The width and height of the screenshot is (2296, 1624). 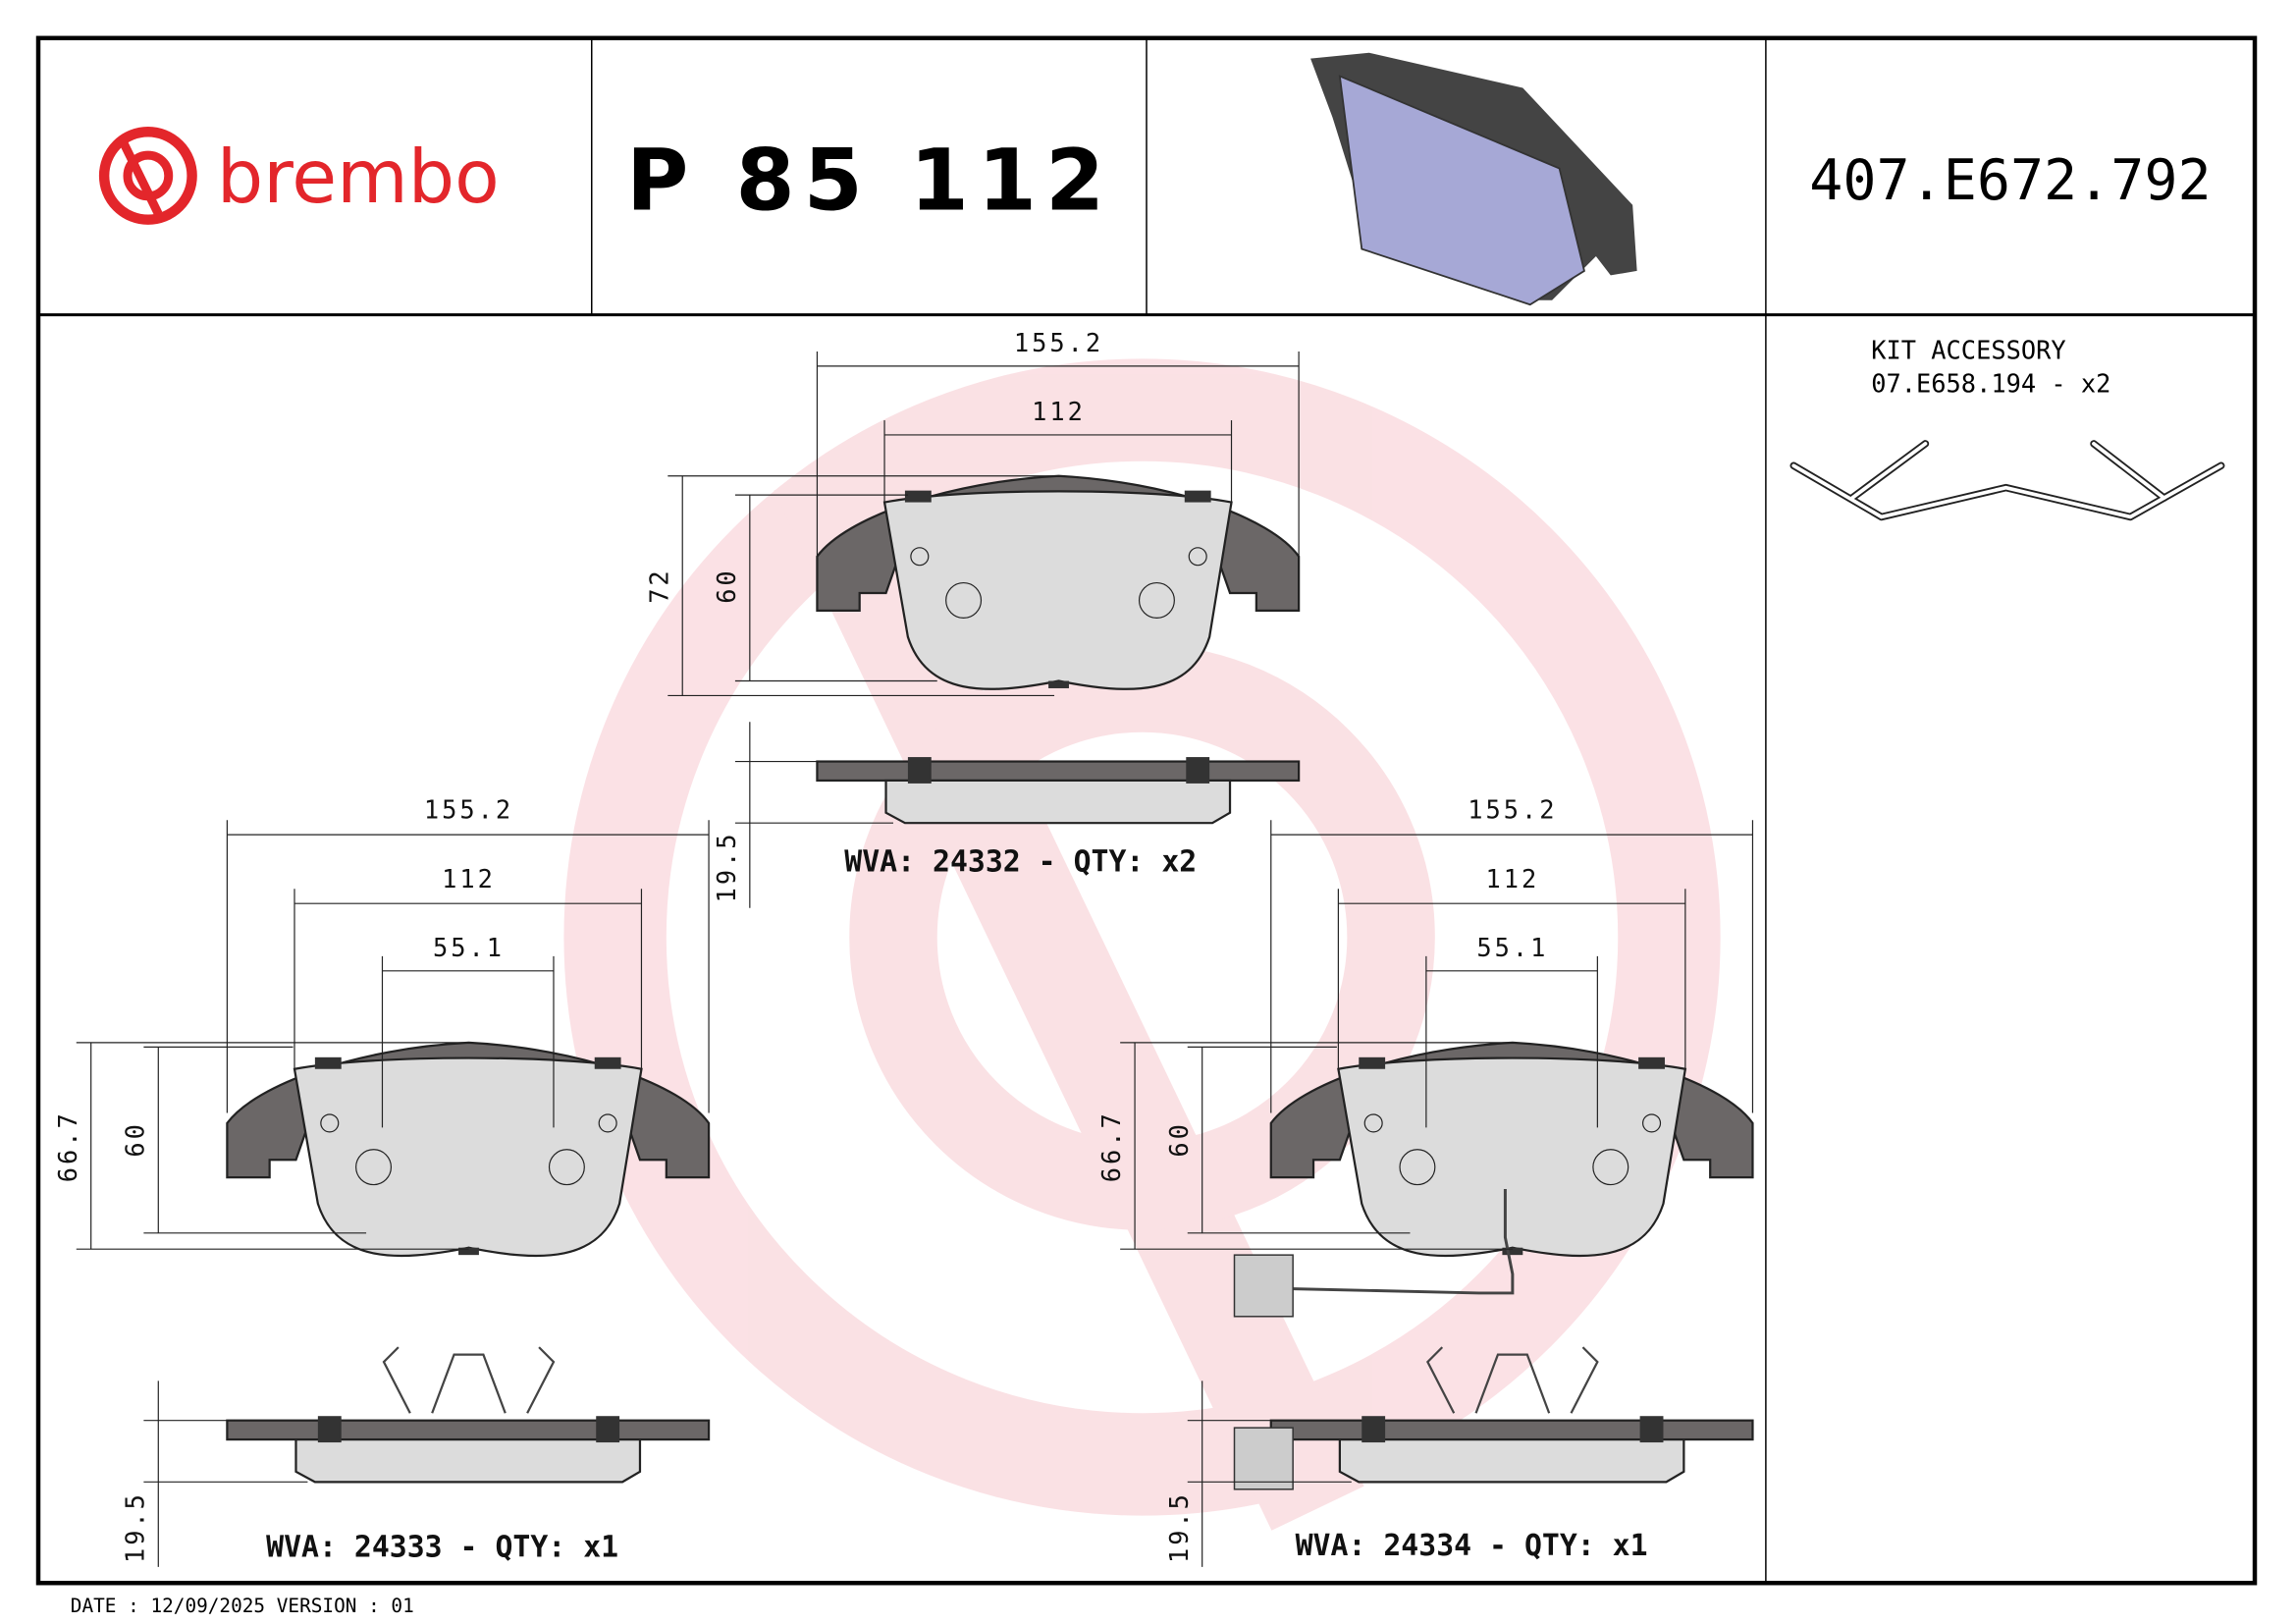 What do you see at coordinates (1472, 1546) in the screenshot?
I see `wva-label-right: WVA: 24334 - QTY: x1` at bounding box center [1472, 1546].